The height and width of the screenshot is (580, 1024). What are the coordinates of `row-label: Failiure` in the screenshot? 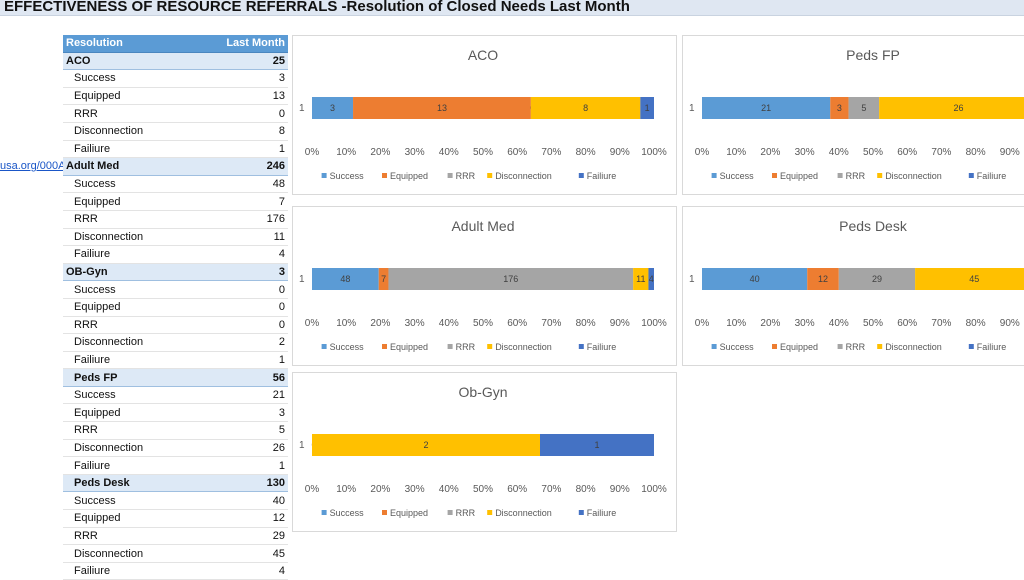 It's located at (126, 571).